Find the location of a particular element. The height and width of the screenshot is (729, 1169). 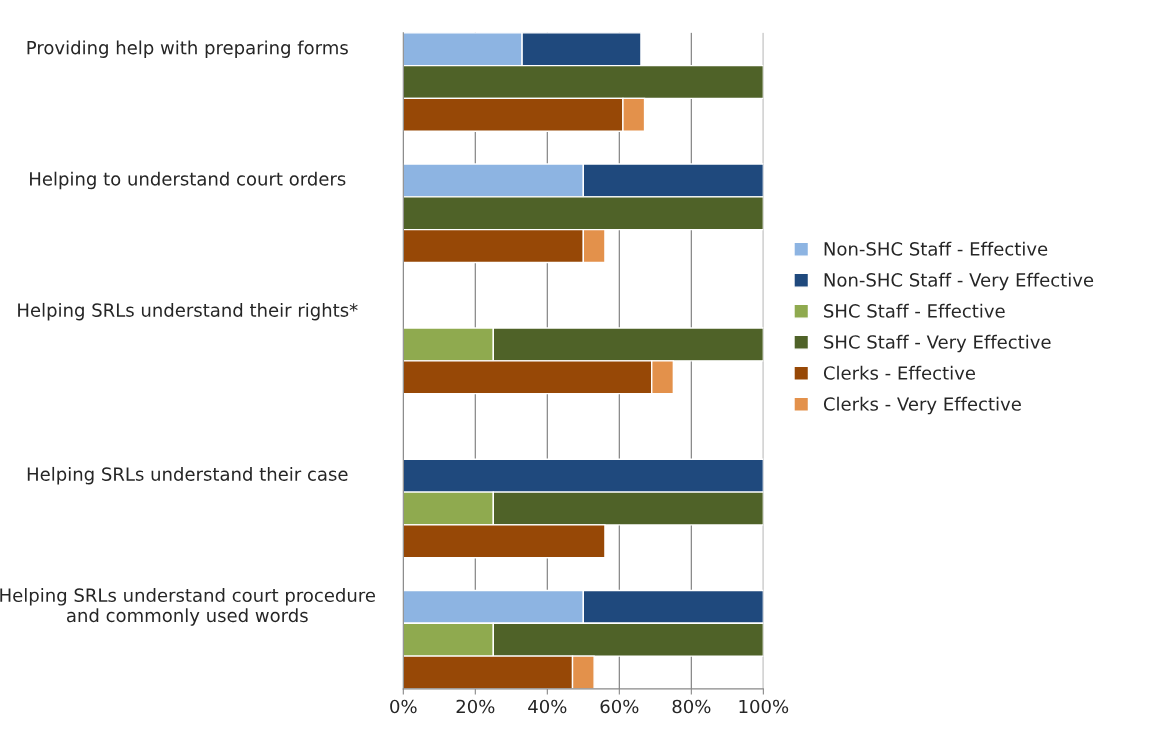

y-tick-label: Helping SRLs understand their case is located at coordinates (187, 475).